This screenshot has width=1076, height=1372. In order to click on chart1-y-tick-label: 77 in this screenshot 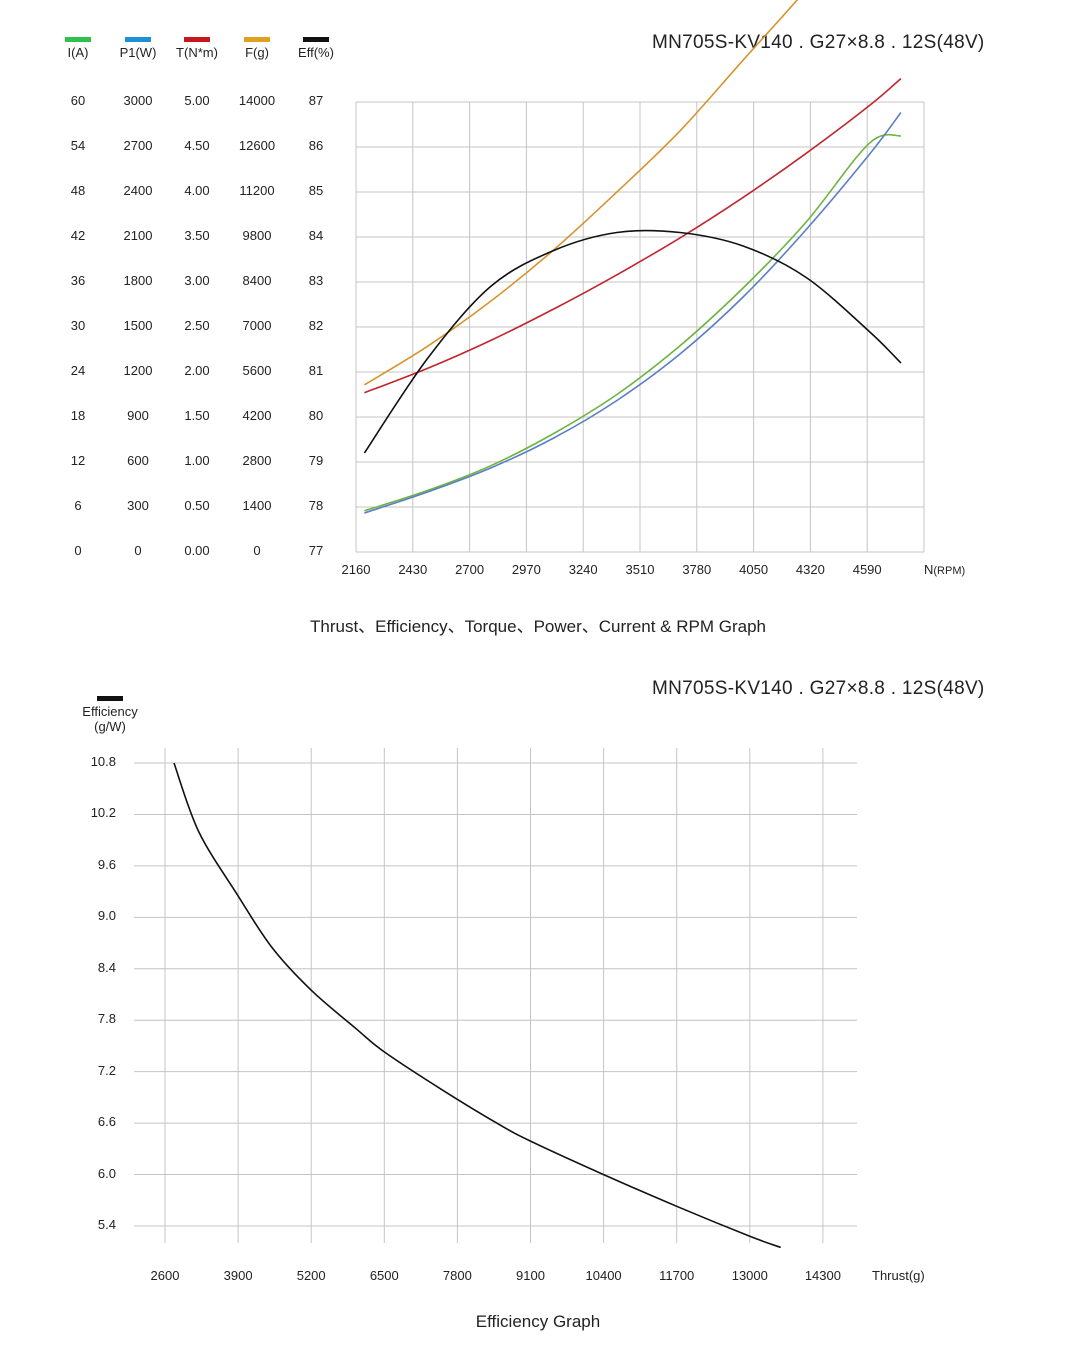, I will do `click(316, 550)`.